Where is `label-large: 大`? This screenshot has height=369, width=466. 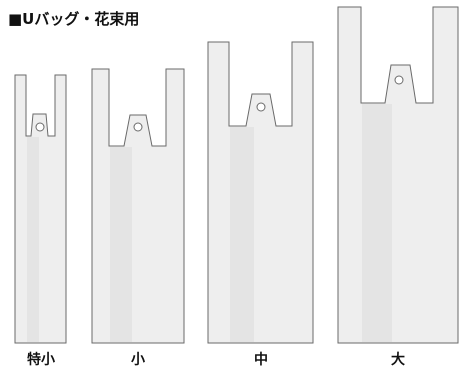 label-large: 大 is located at coordinates (398, 360).